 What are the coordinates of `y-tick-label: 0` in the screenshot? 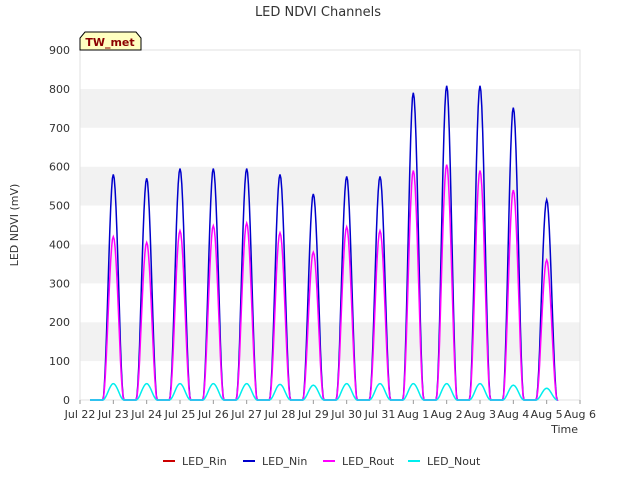 It's located at (66, 400).